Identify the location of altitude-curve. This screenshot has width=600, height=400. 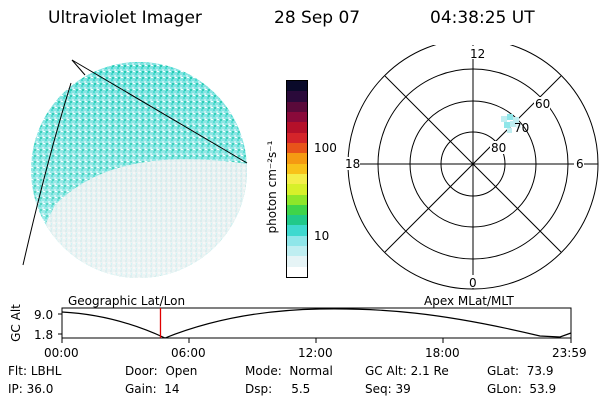
(316, 323).